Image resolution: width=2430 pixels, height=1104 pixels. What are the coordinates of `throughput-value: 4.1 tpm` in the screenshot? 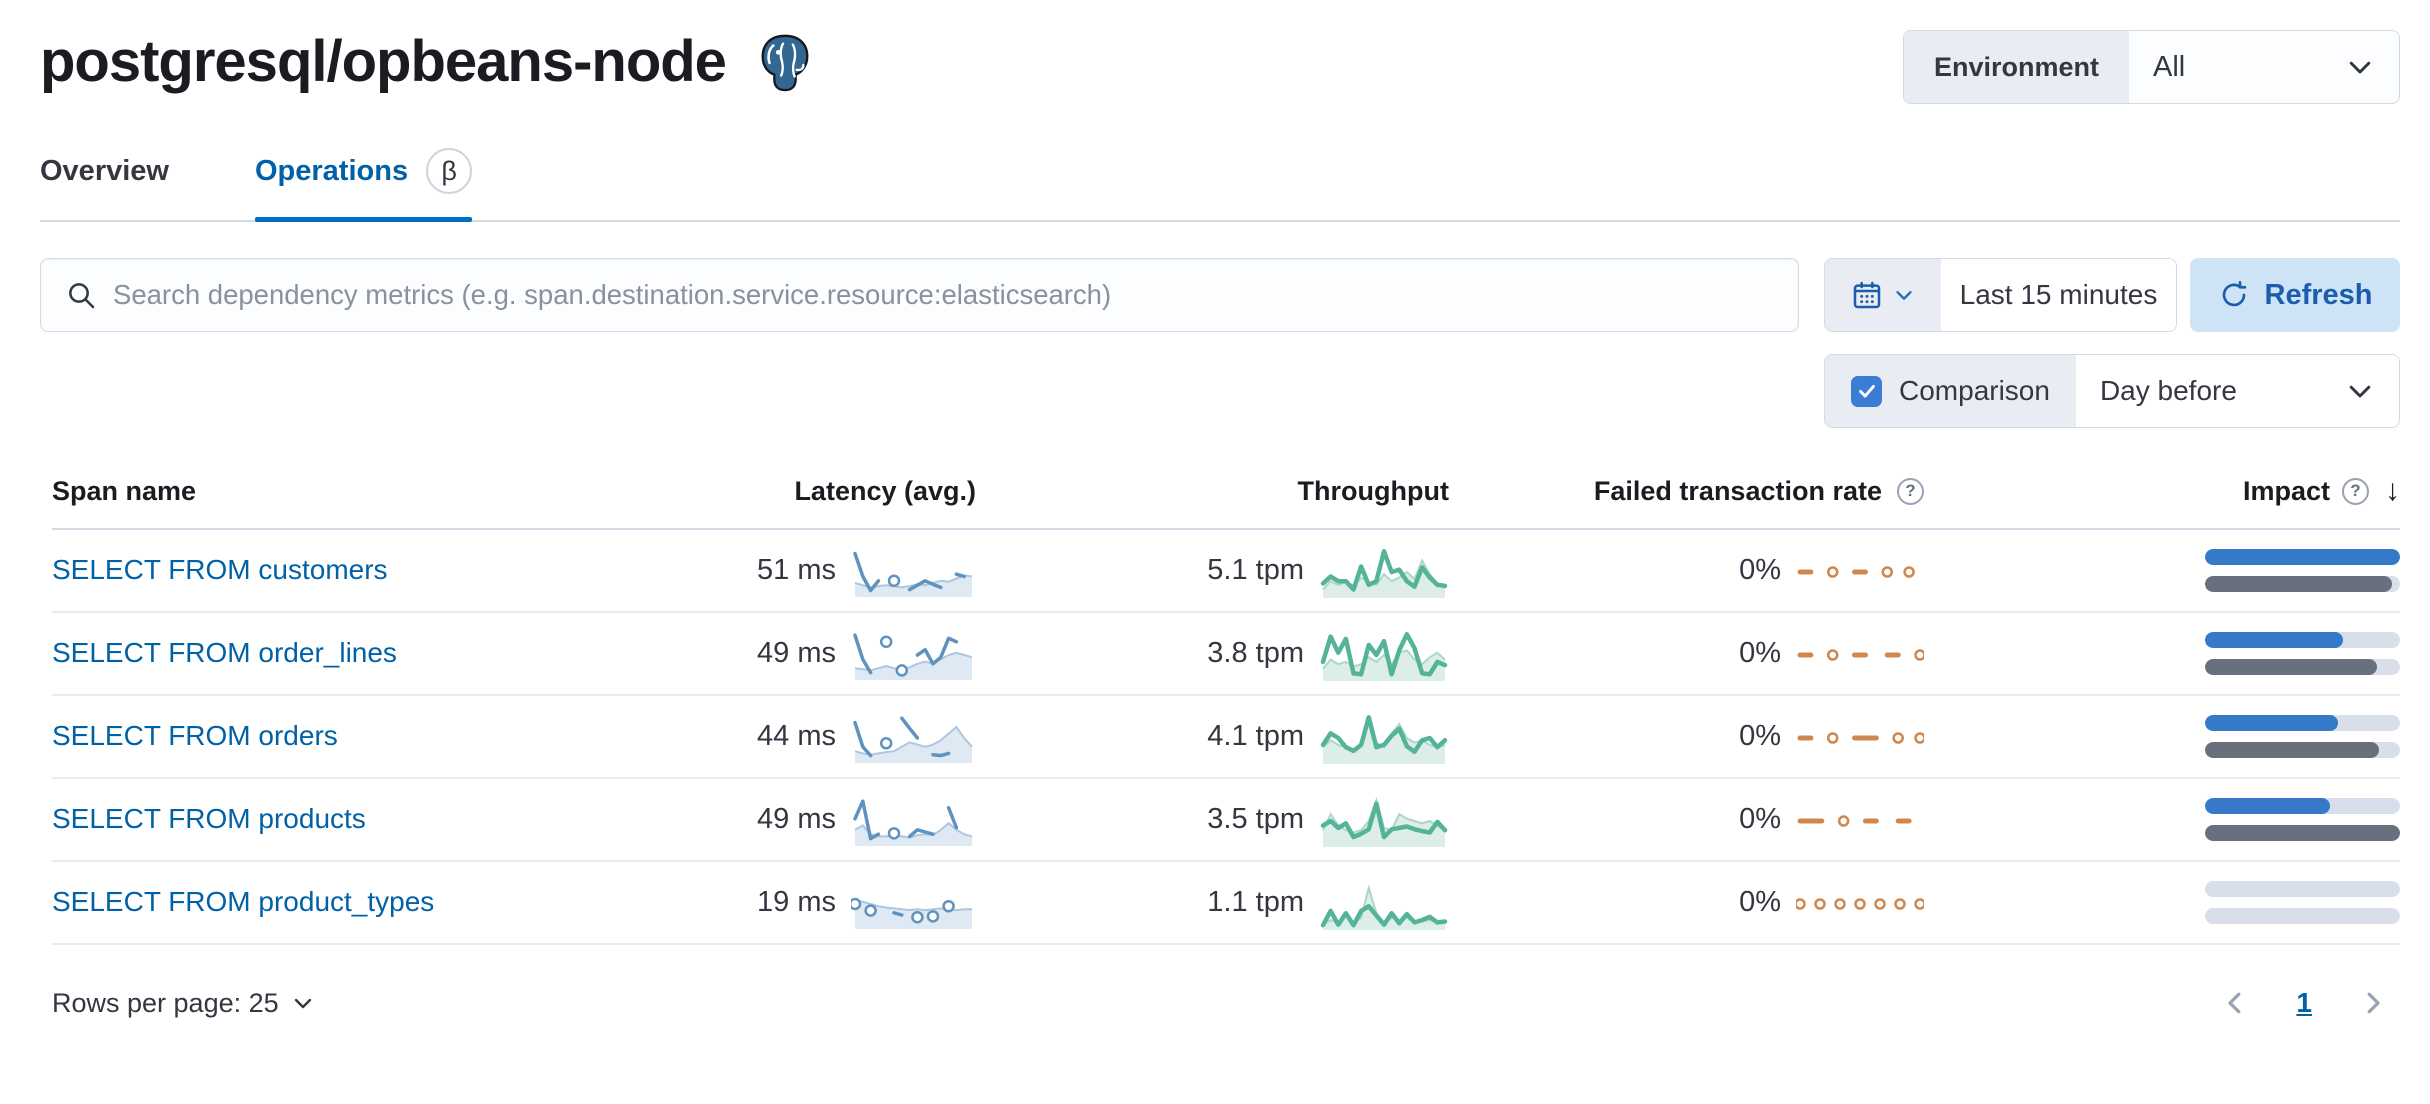 It's located at (1255, 736).